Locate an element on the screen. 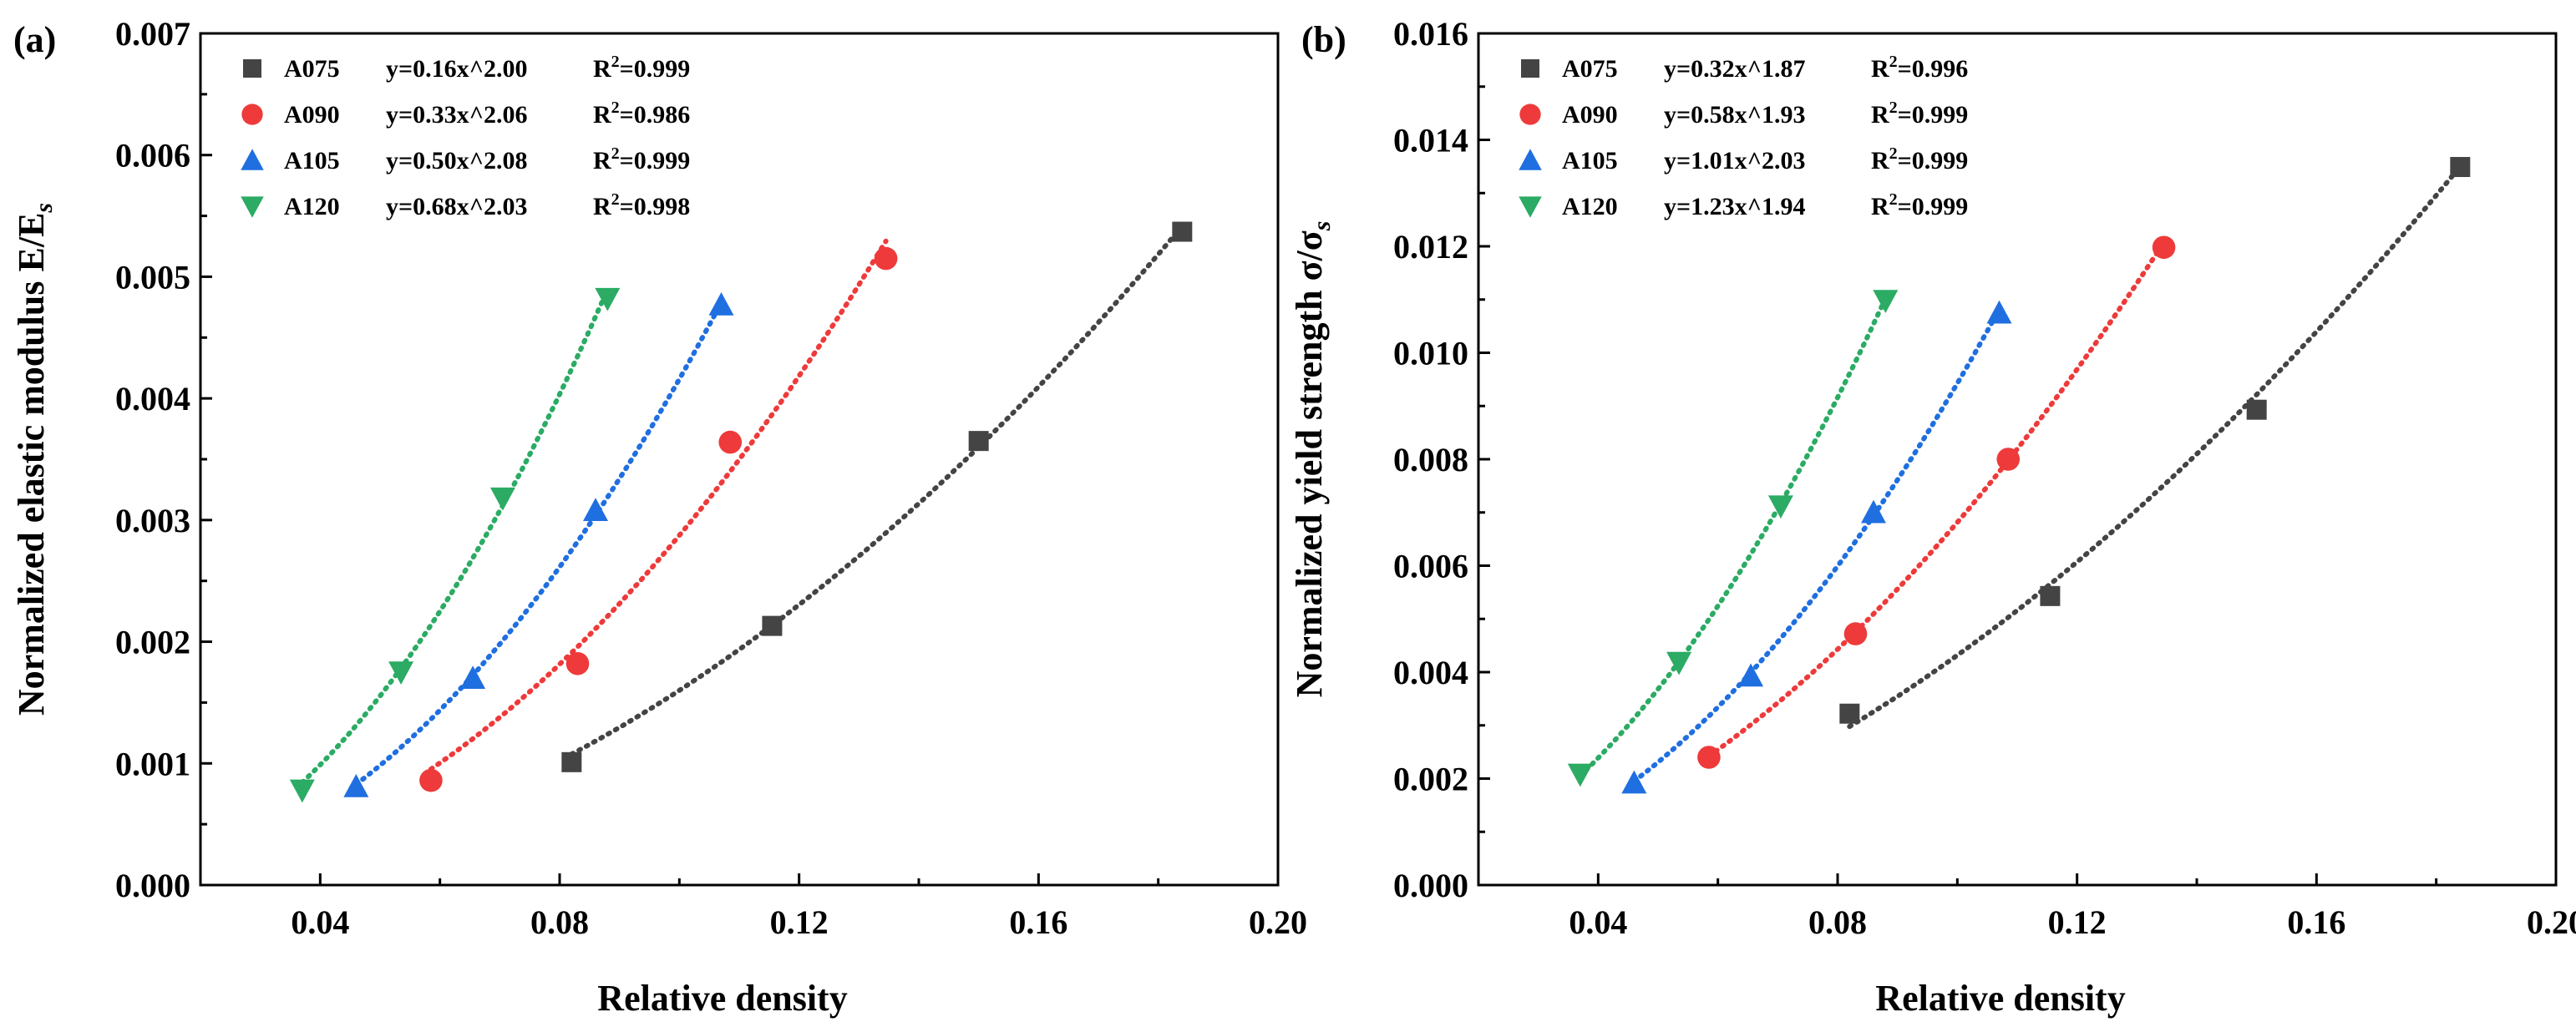 This screenshot has height=1032, width=2576. y-tick-label: 0.010 is located at coordinates (1430, 353).